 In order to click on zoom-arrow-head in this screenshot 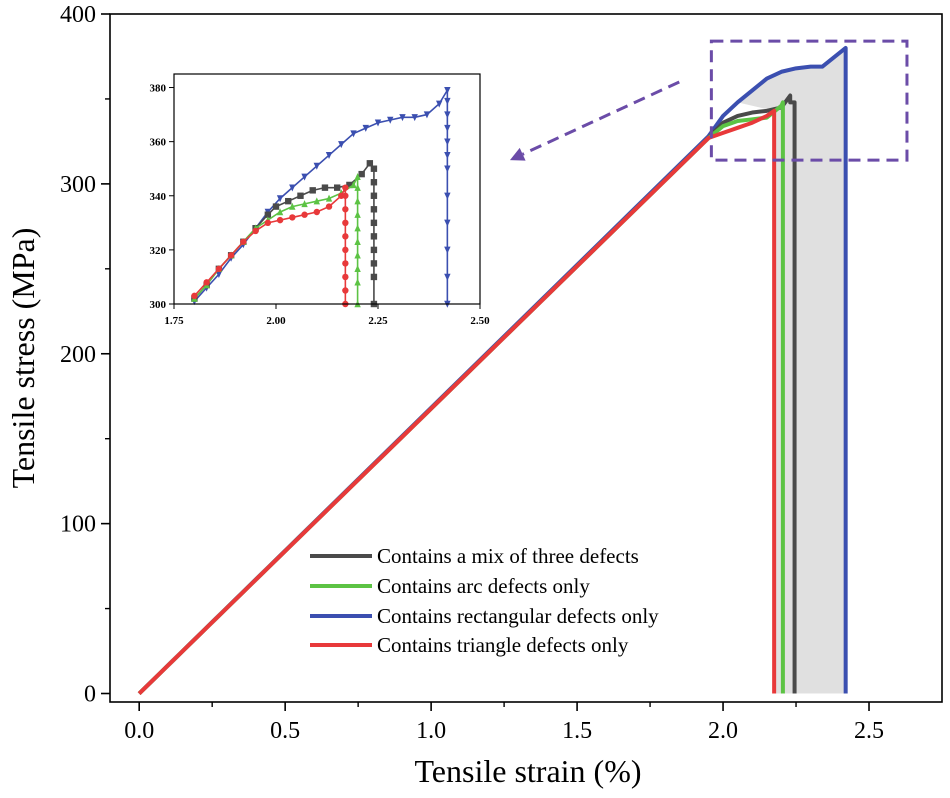, I will do `click(517, 154)`.